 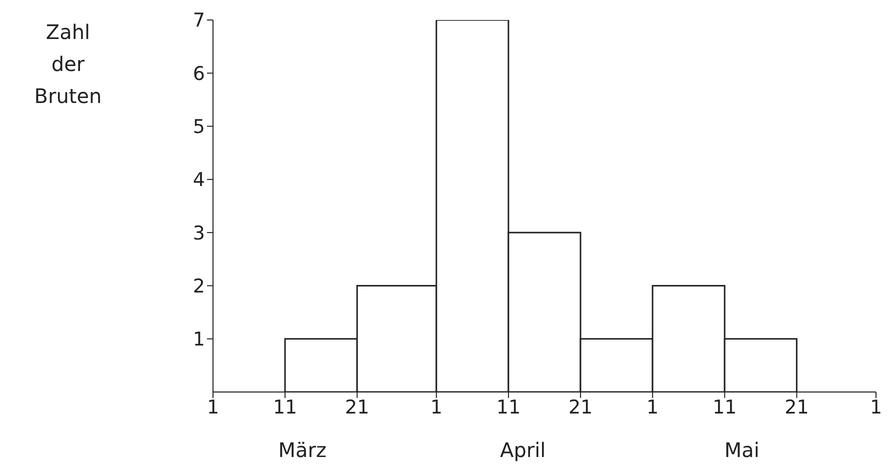 What do you see at coordinates (741, 450) in the screenshot?
I see `text: Mai` at bounding box center [741, 450].